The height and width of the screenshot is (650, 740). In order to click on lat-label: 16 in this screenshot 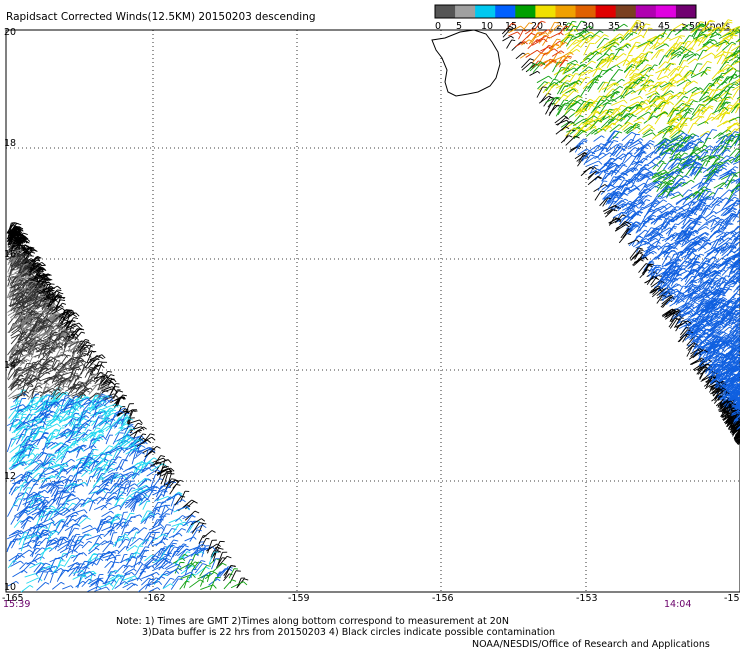, I will do `click(10, 254)`.